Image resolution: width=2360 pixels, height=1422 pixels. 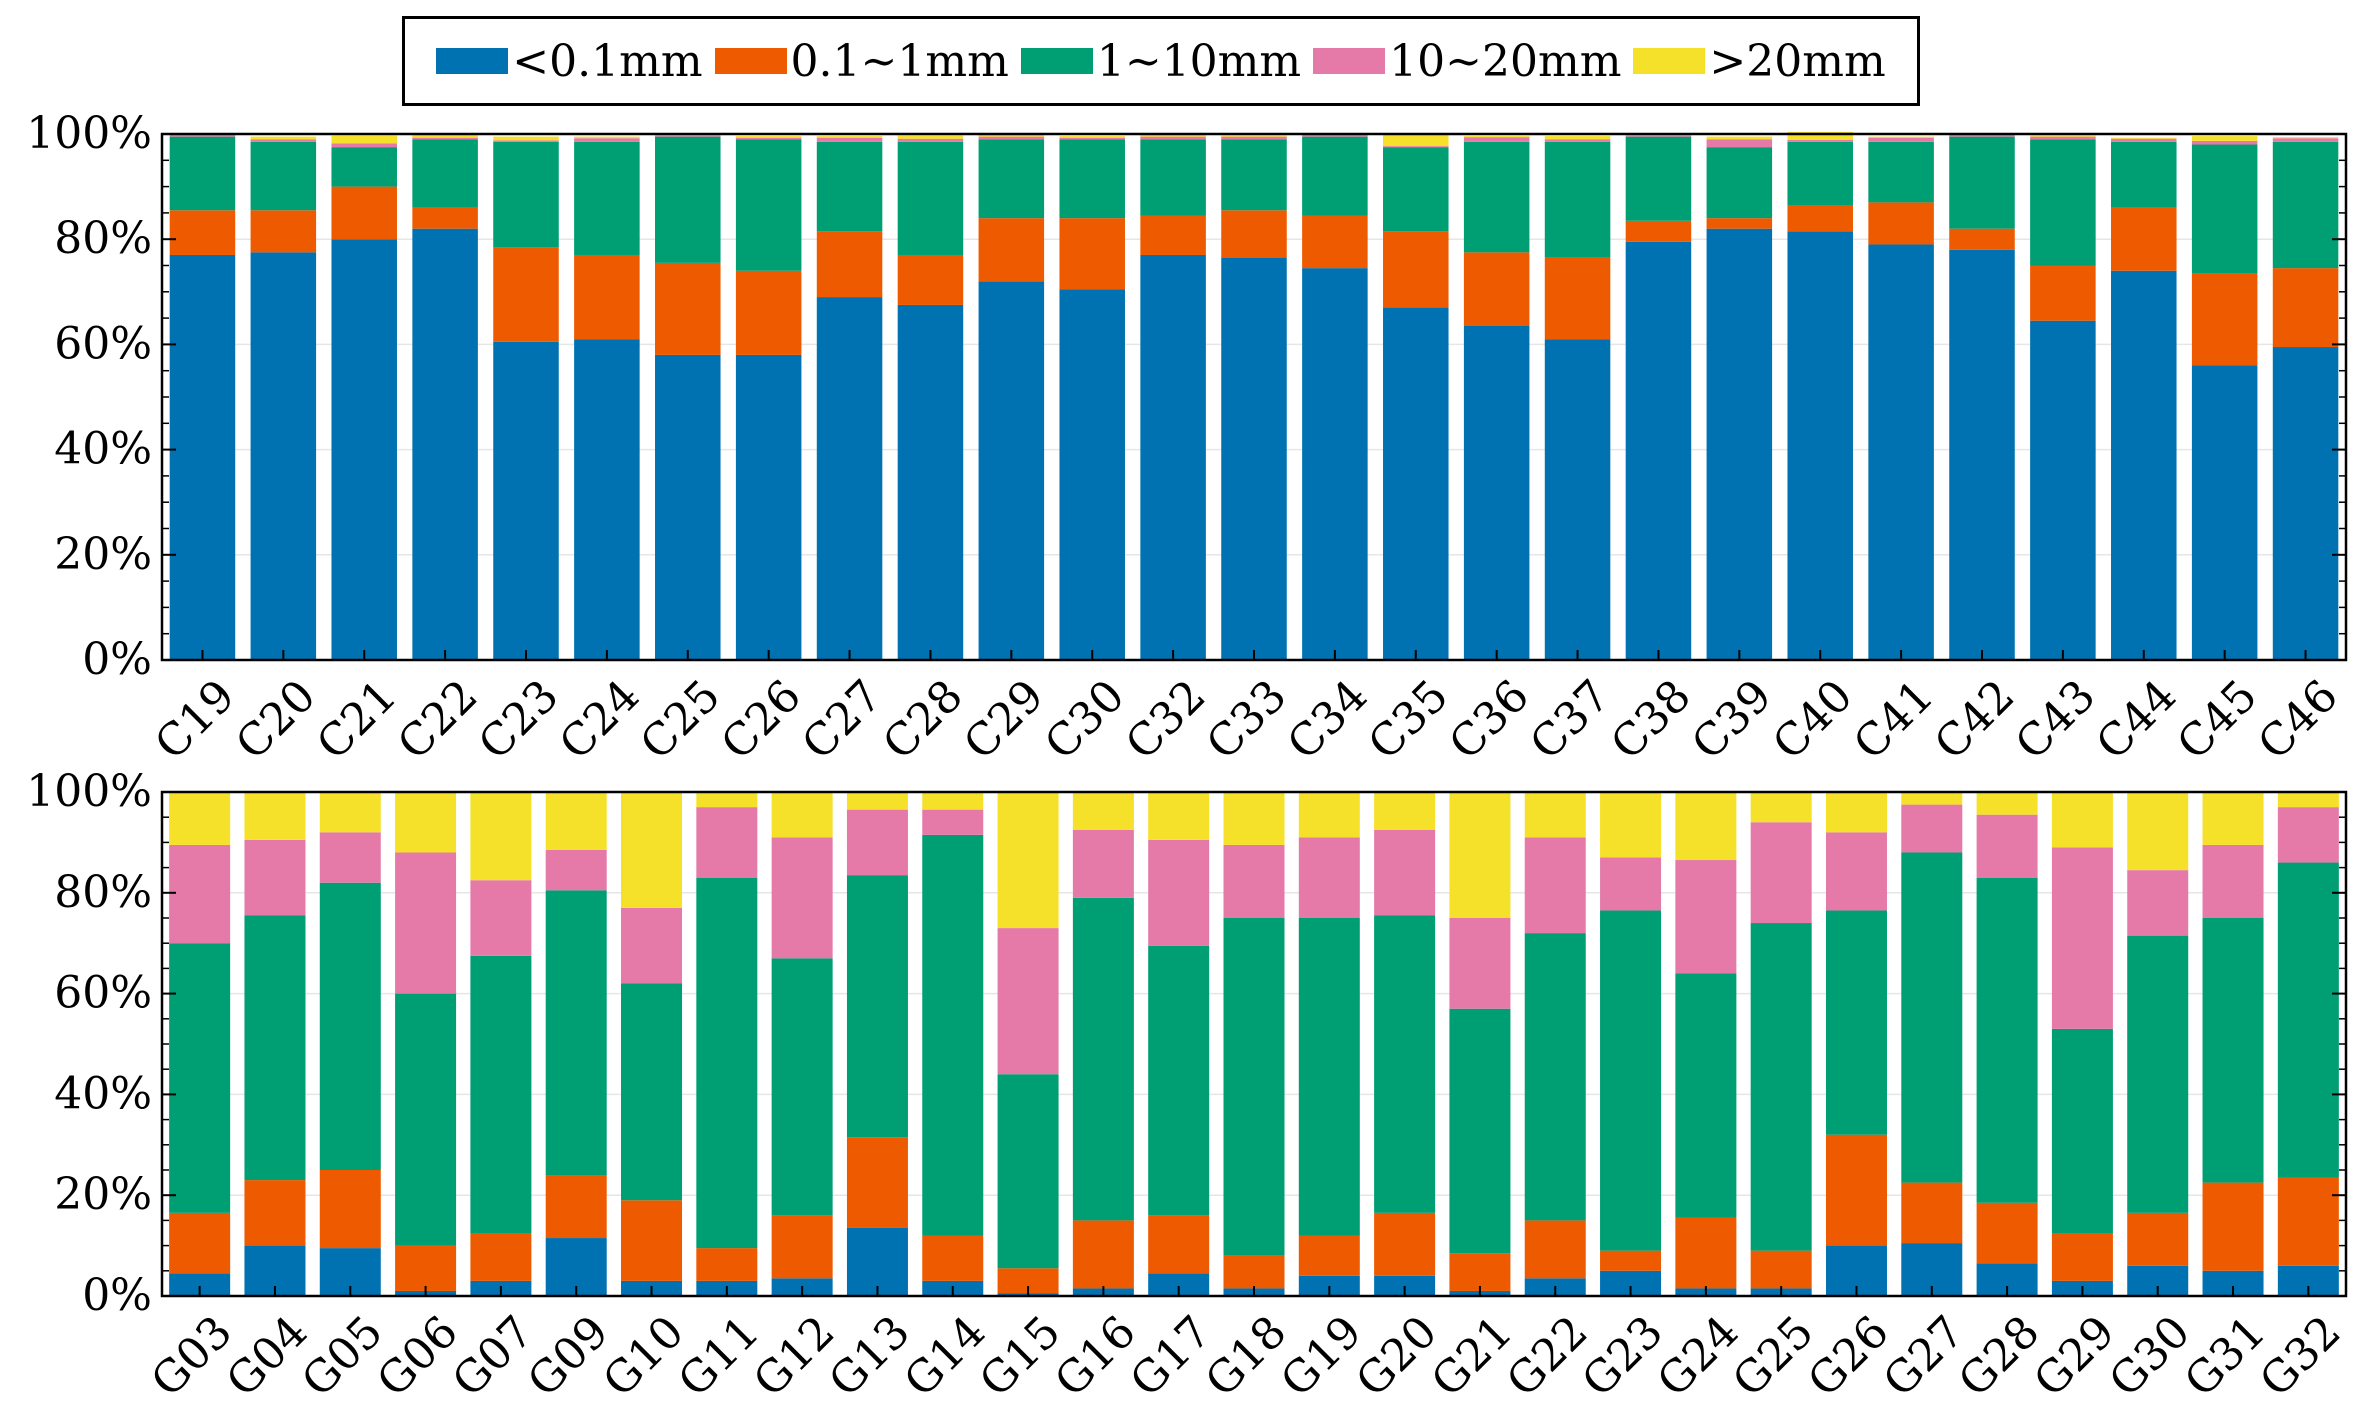 I want to click on y-tick-label: 20%, so click(x=103, y=1194).